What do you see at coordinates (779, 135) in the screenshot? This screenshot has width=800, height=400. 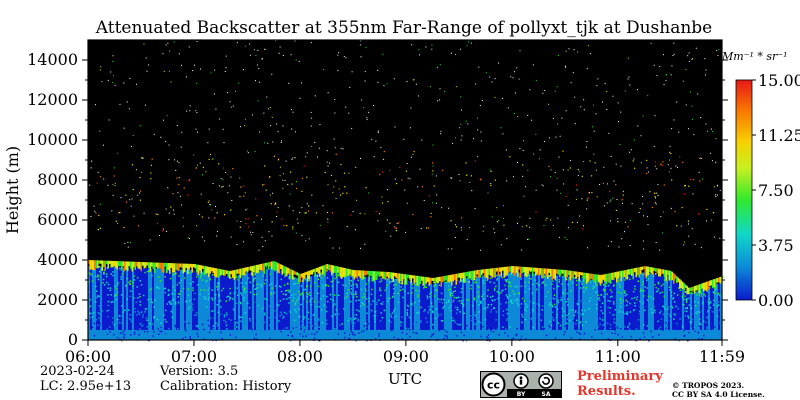 I see `colorbar-tick-label: 11.25` at bounding box center [779, 135].